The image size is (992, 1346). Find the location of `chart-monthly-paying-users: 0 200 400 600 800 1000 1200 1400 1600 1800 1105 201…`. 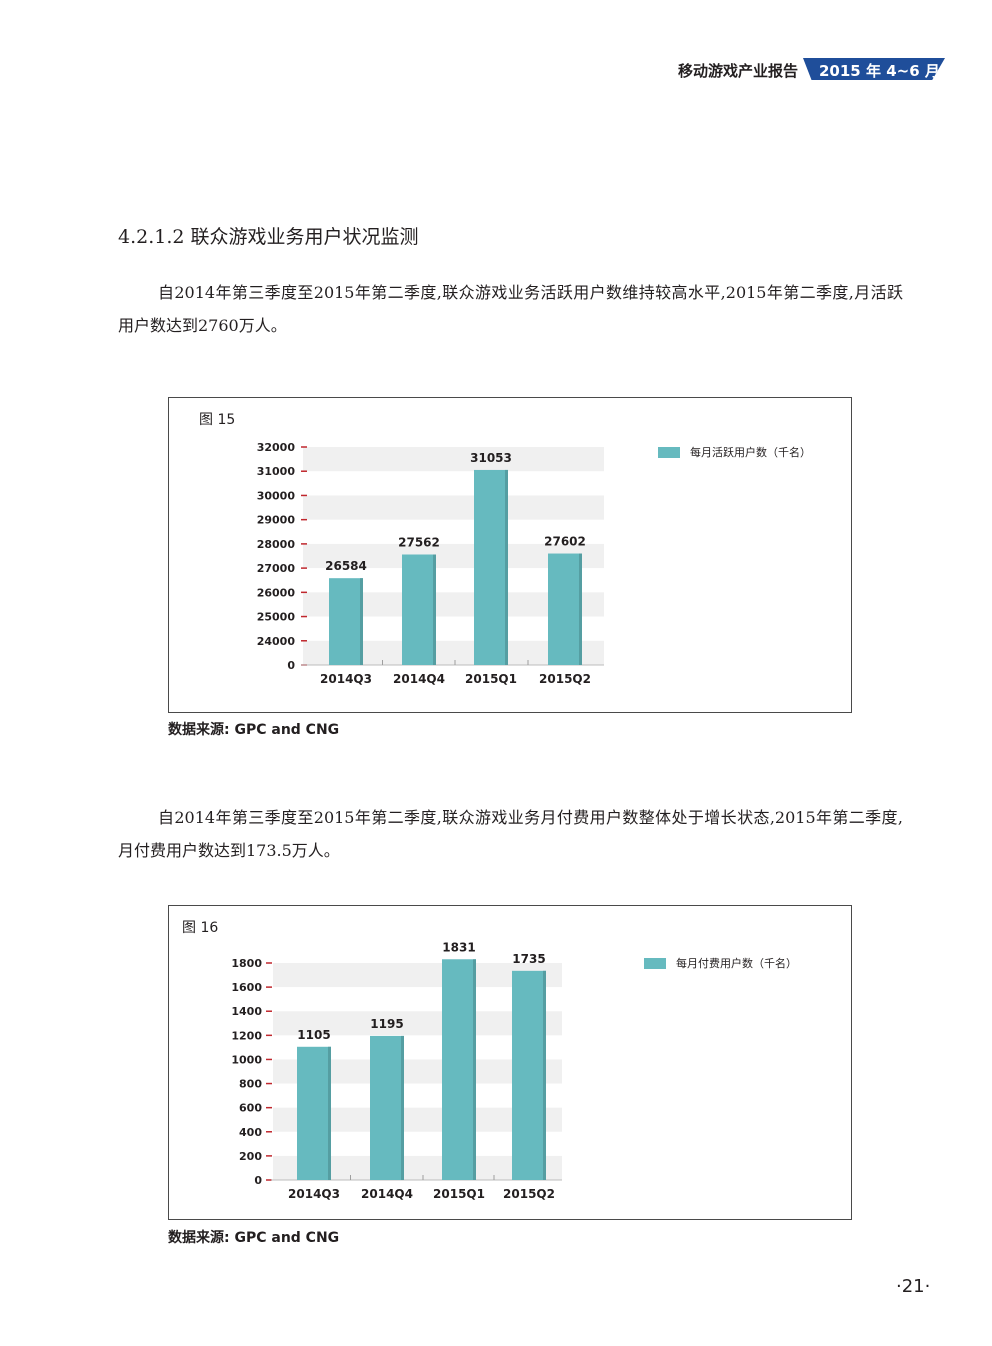

chart-monthly-paying-users: 0 200 400 600 800 1000 1200 1400 1600 1800 1105 201… is located at coordinates (514, 1070).